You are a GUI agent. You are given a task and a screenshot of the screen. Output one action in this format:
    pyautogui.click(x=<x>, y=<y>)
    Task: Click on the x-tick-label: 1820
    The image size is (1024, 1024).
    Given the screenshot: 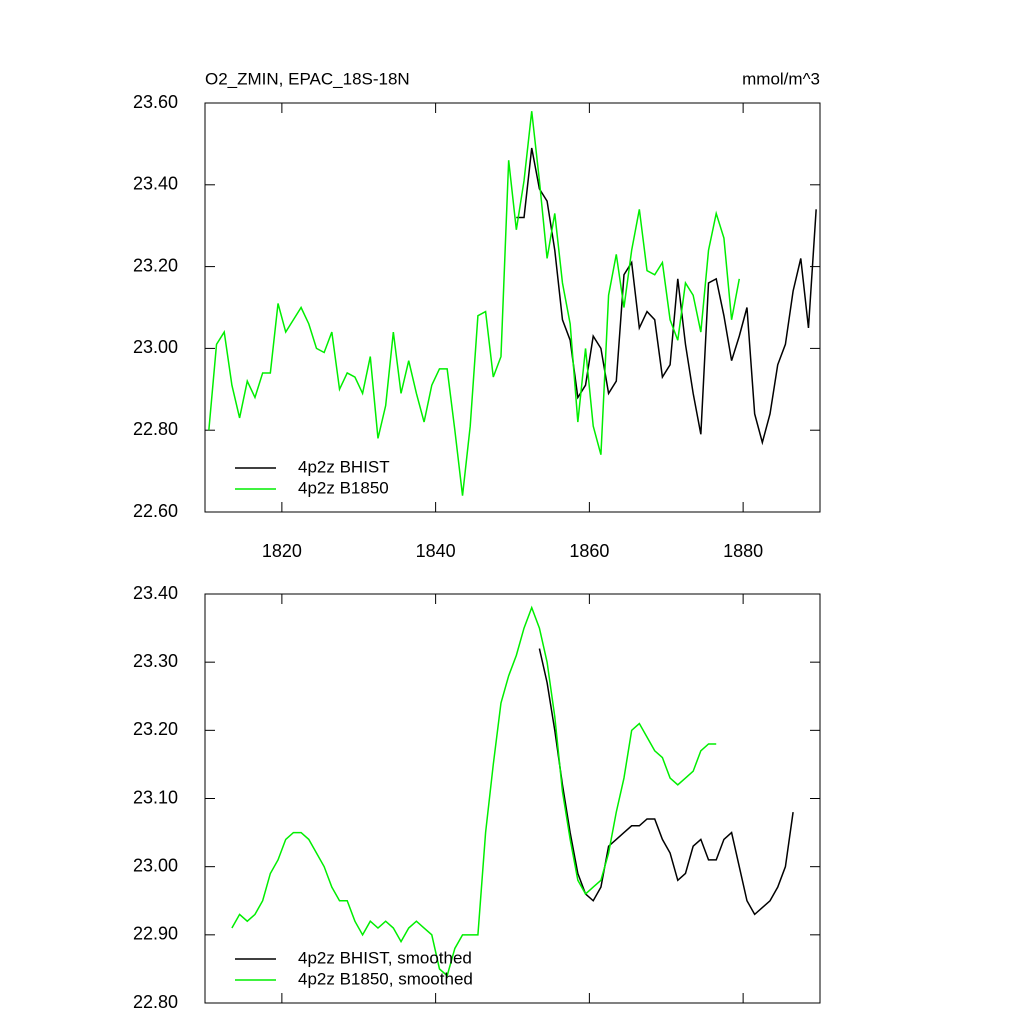 What is the action you would take?
    pyautogui.click(x=282, y=551)
    